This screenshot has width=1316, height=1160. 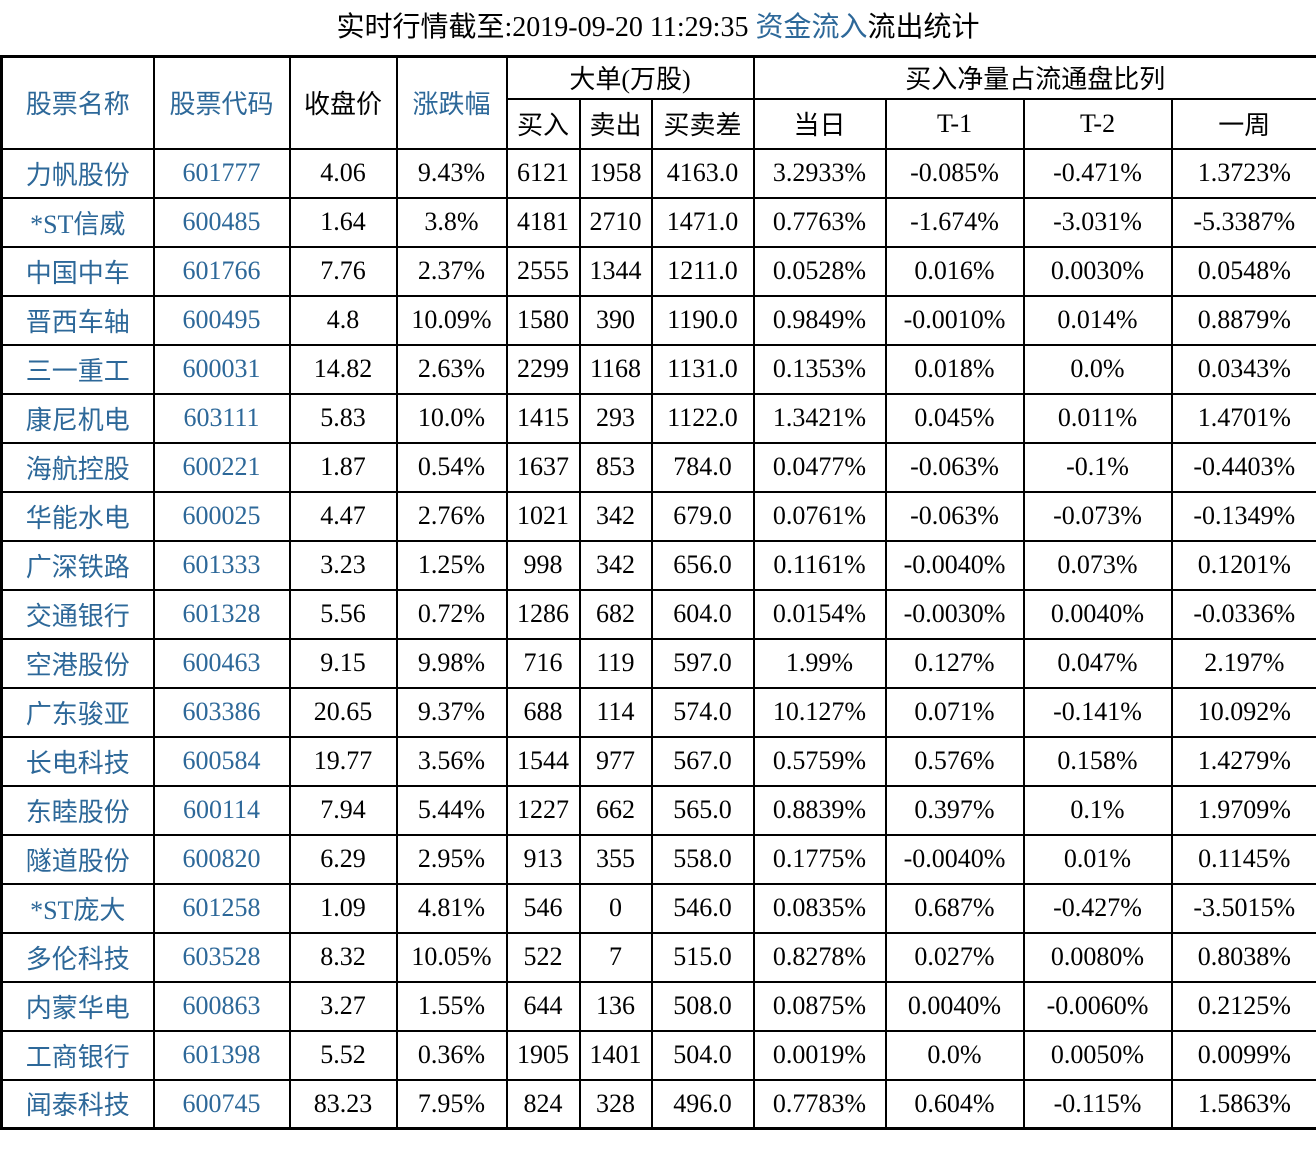 I want to click on change-pct-cell: 2.63%, so click(x=451, y=369).